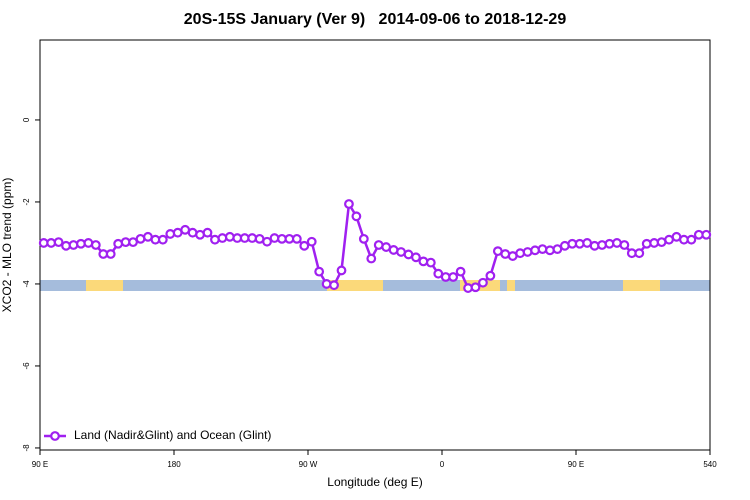  What do you see at coordinates (26, 202) in the screenshot?
I see `y-tick-label: -2` at bounding box center [26, 202].